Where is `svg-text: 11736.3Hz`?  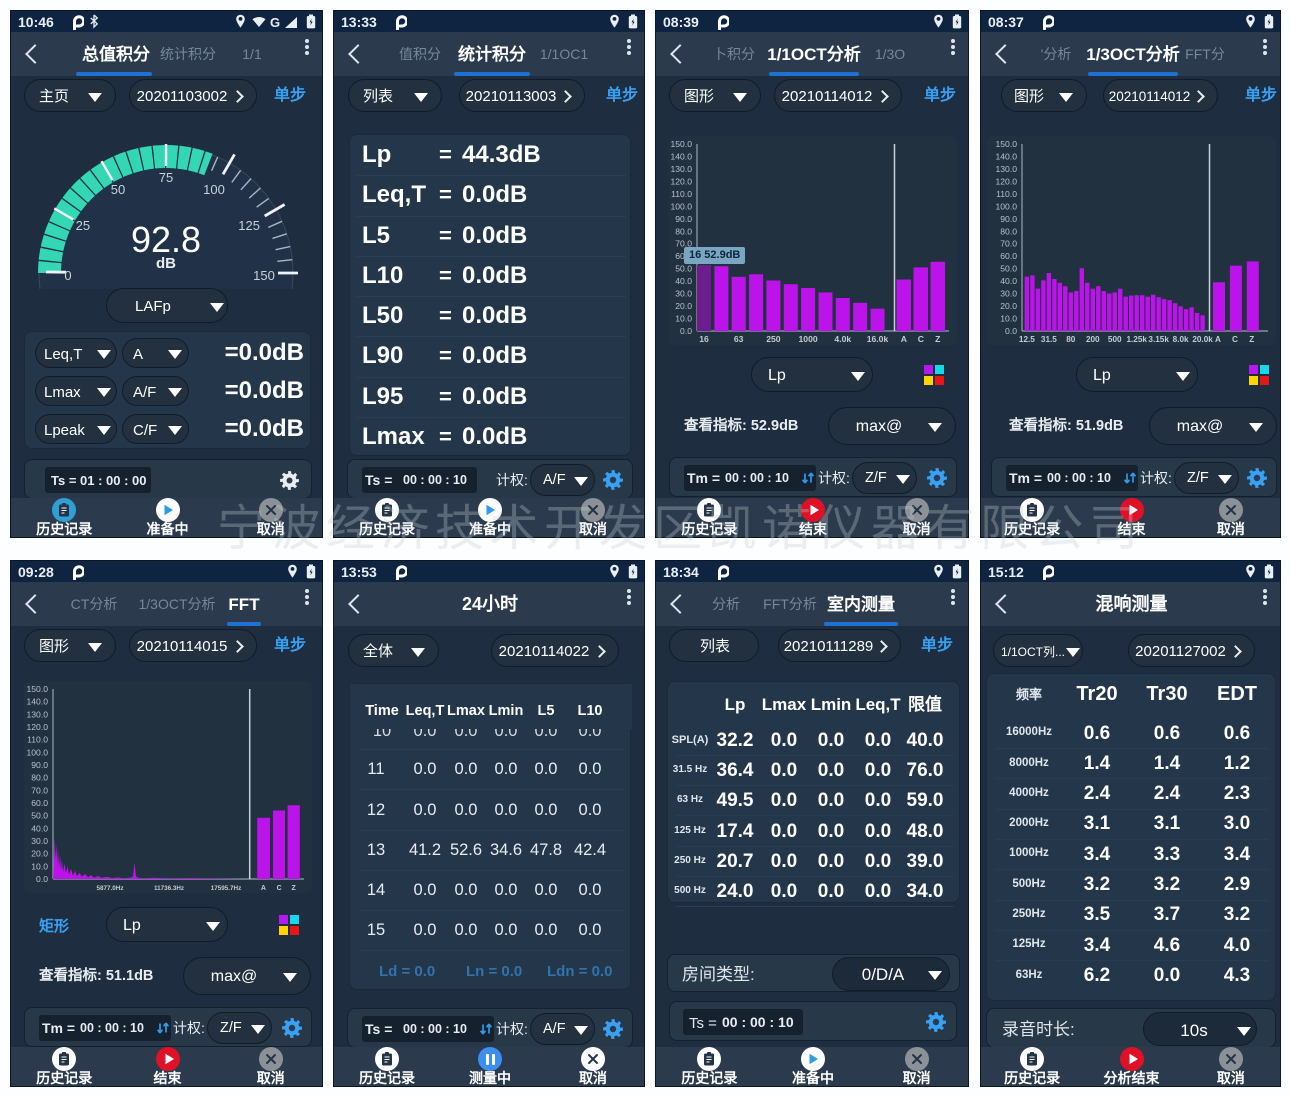 svg-text: 11736.3Hz is located at coordinates (169, 888).